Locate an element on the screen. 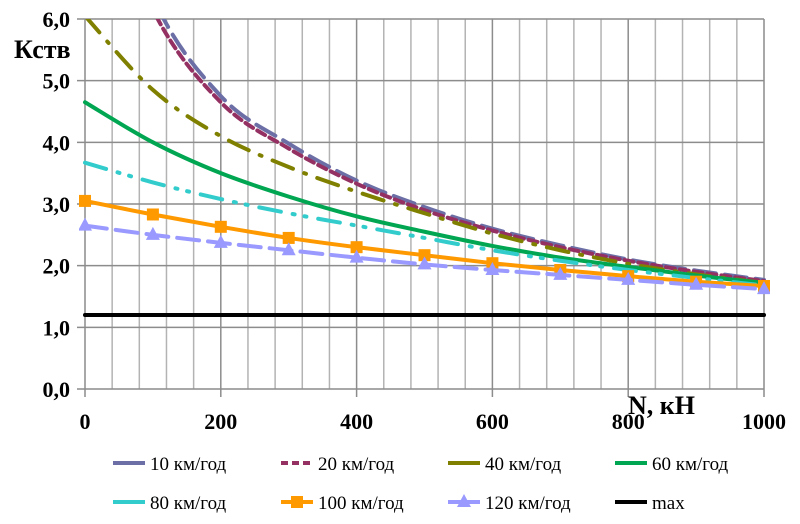 The height and width of the screenshot is (524, 800). y-axis-title: Кств is located at coordinates (42, 49).